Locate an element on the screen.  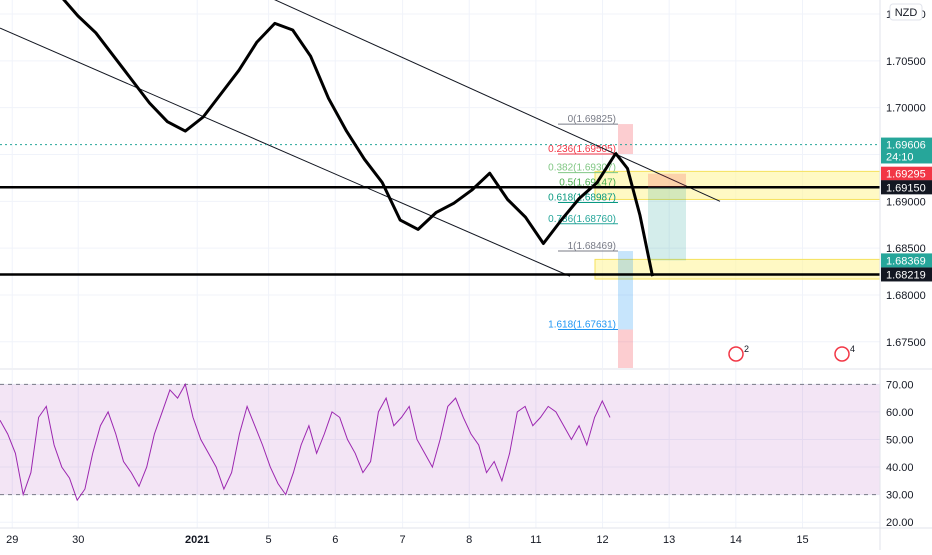
time-tick-label: 7 is located at coordinates (403, 540).